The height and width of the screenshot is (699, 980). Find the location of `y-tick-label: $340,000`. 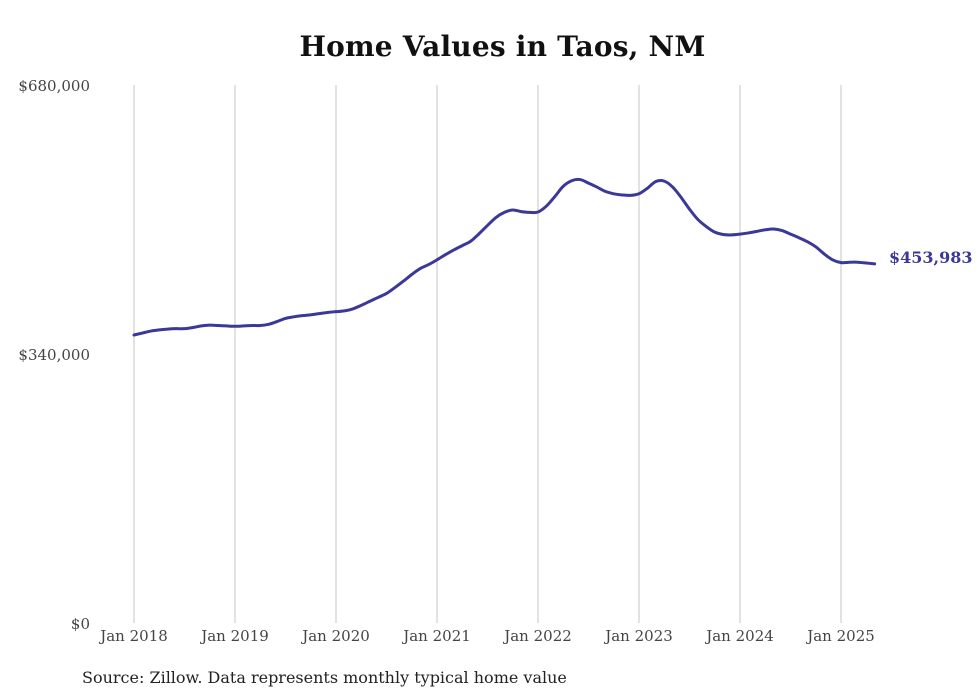

y-tick-label: $340,000 is located at coordinates (54, 355).